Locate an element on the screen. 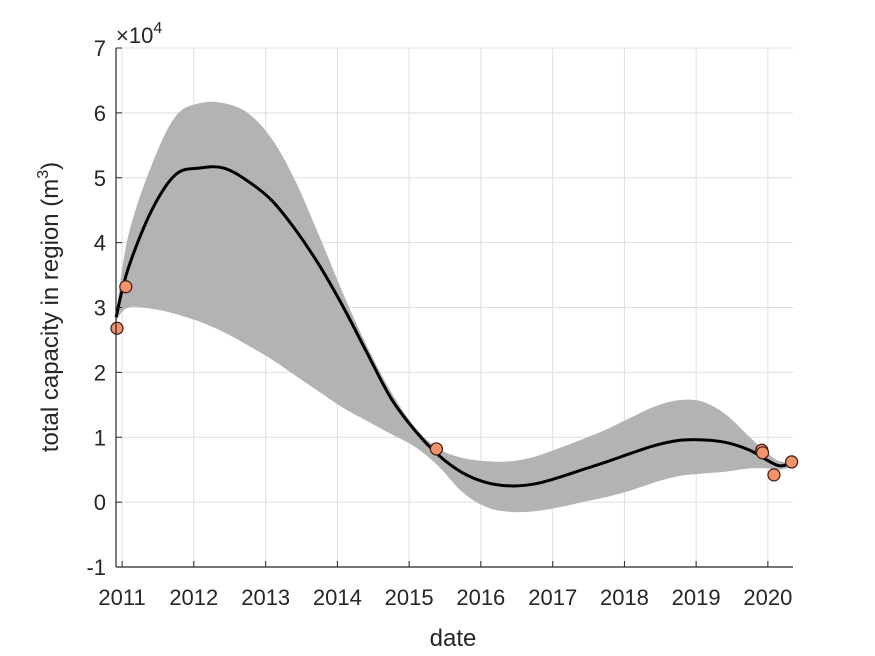 The height and width of the screenshot is (656, 875). y-tick-label: 2 is located at coordinates (100, 372).